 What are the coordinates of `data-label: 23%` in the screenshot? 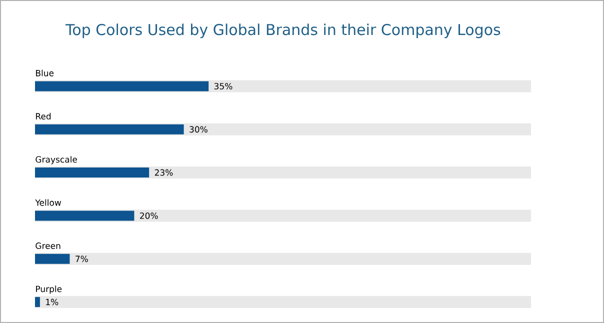 It's located at (163, 172).